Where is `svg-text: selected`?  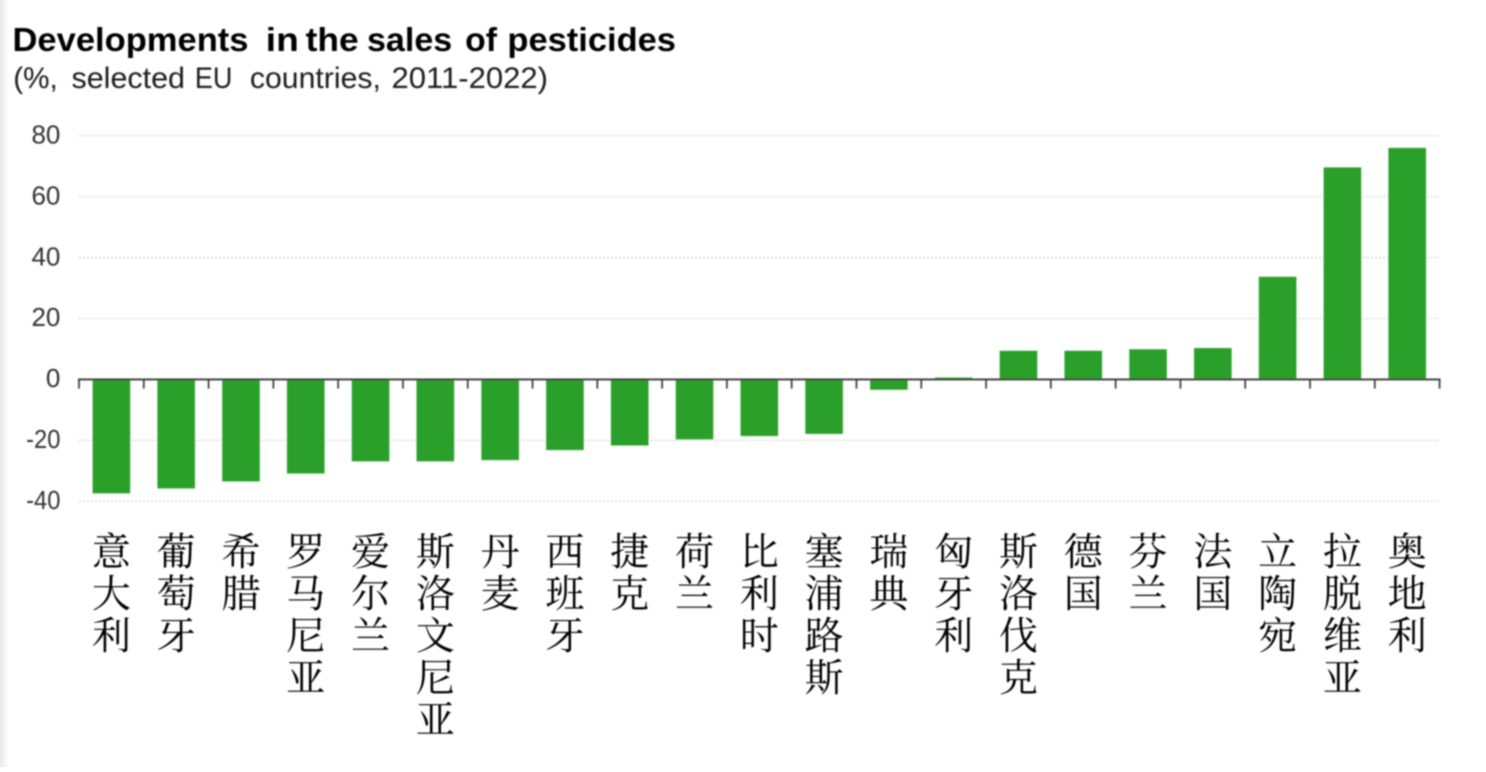
svg-text: selected is located at coordinates (129, 78).